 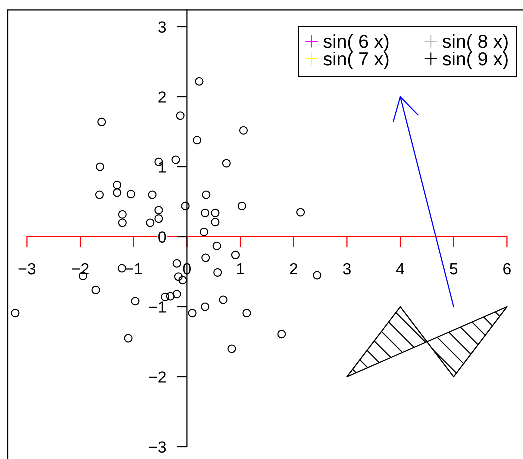 What do you see at coordinates (356, 43) in the screenshot?
I see `legend-label: sin( 6 x)` at bounding box center [356, 43].